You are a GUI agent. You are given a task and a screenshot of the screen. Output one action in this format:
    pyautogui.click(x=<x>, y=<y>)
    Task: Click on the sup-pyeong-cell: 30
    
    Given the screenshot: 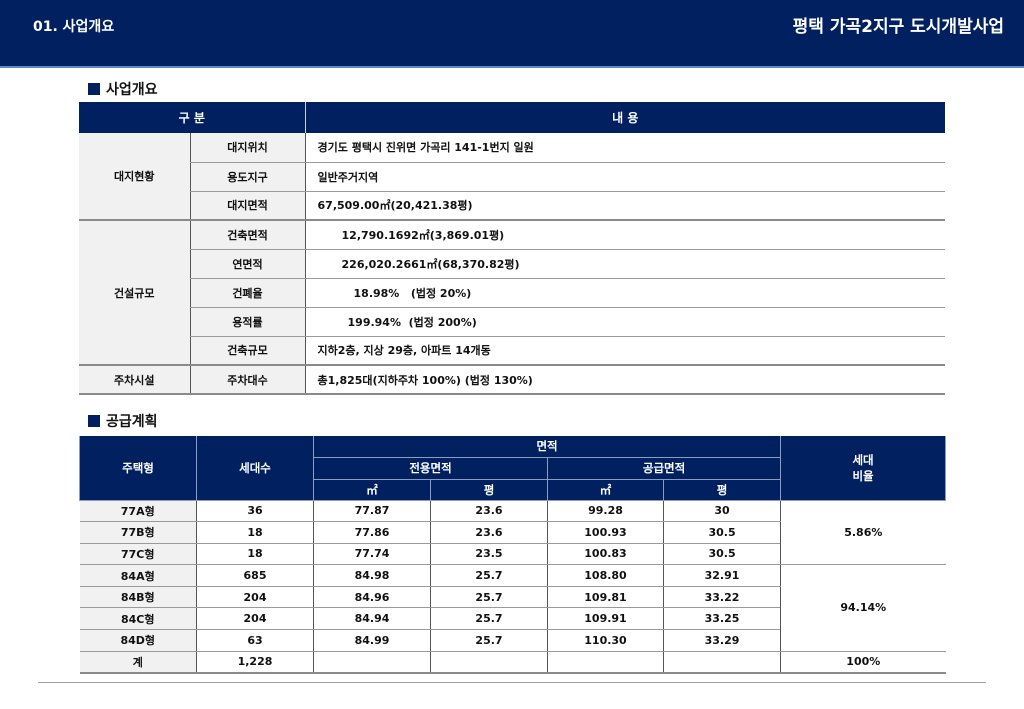 What is the action you would take?
    pyautogui.click(x=721, y=511)
    